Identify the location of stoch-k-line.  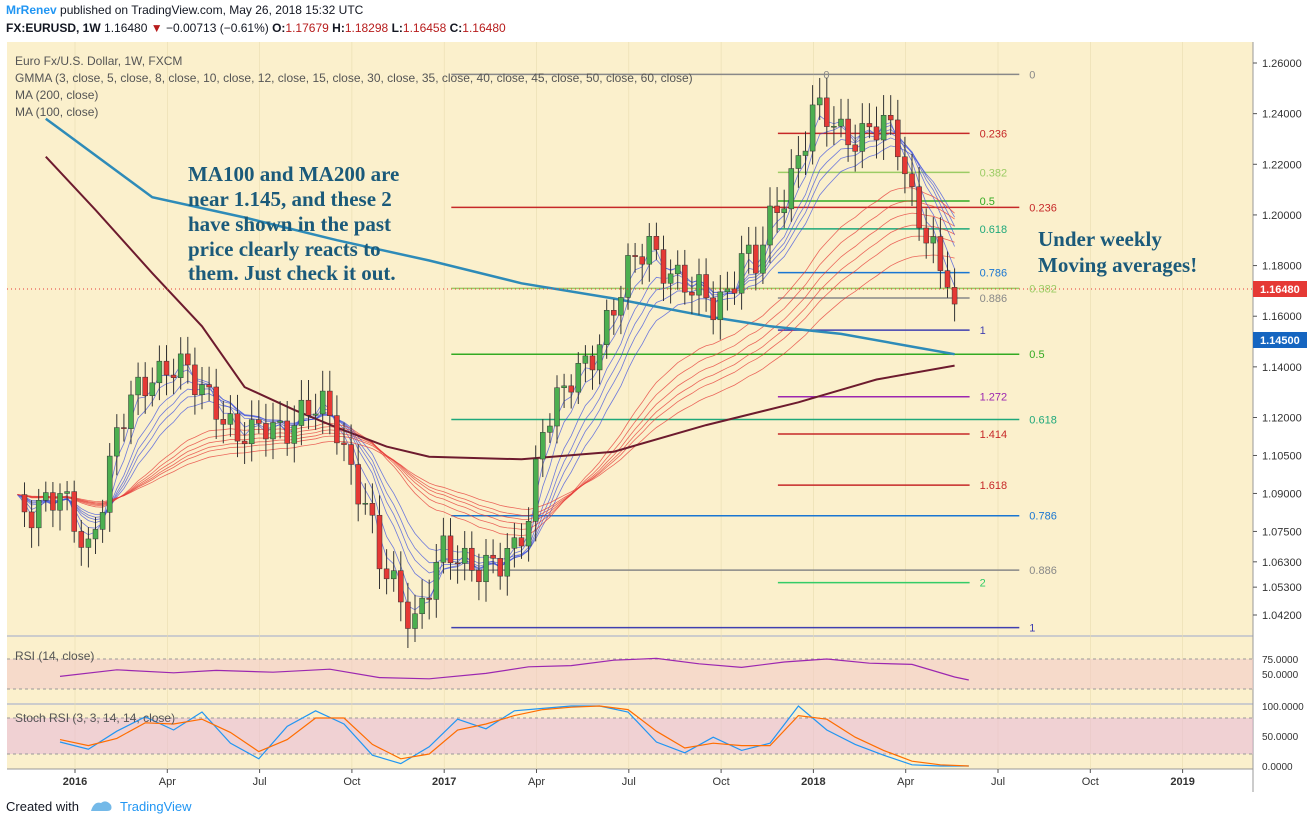
(514, 736).